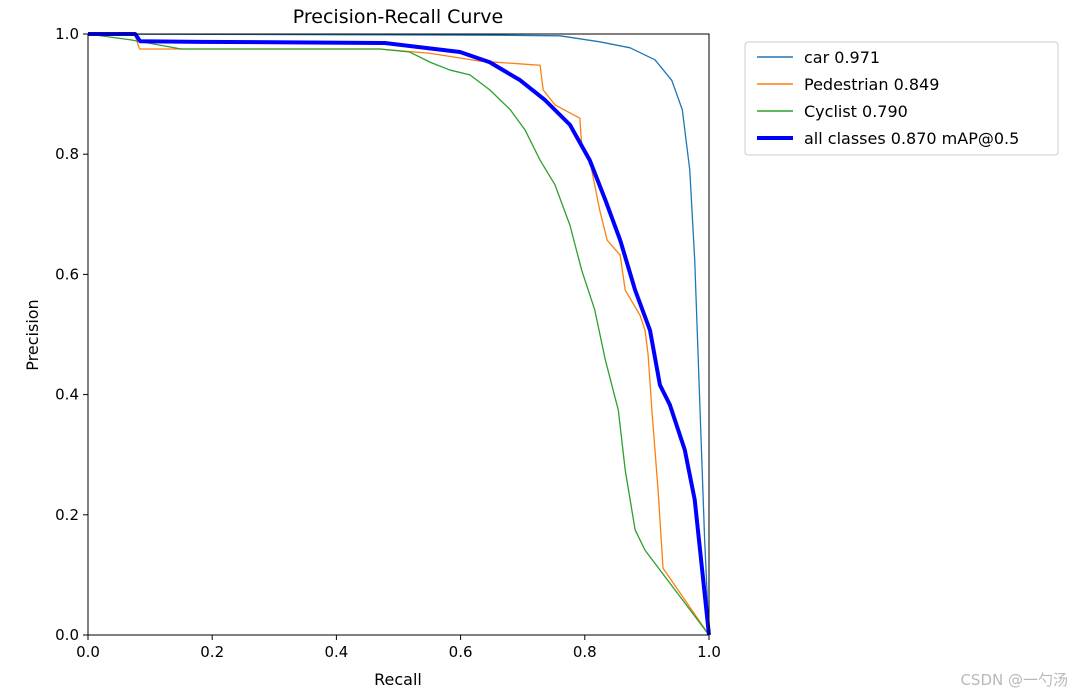 This screenshot has width=1080, height=700. Describe the element at coordinates (398, 648) in the screenshot. I see `x-axis: 0.0 0.2 0.4 0.6 0.8 1.0` at that location.